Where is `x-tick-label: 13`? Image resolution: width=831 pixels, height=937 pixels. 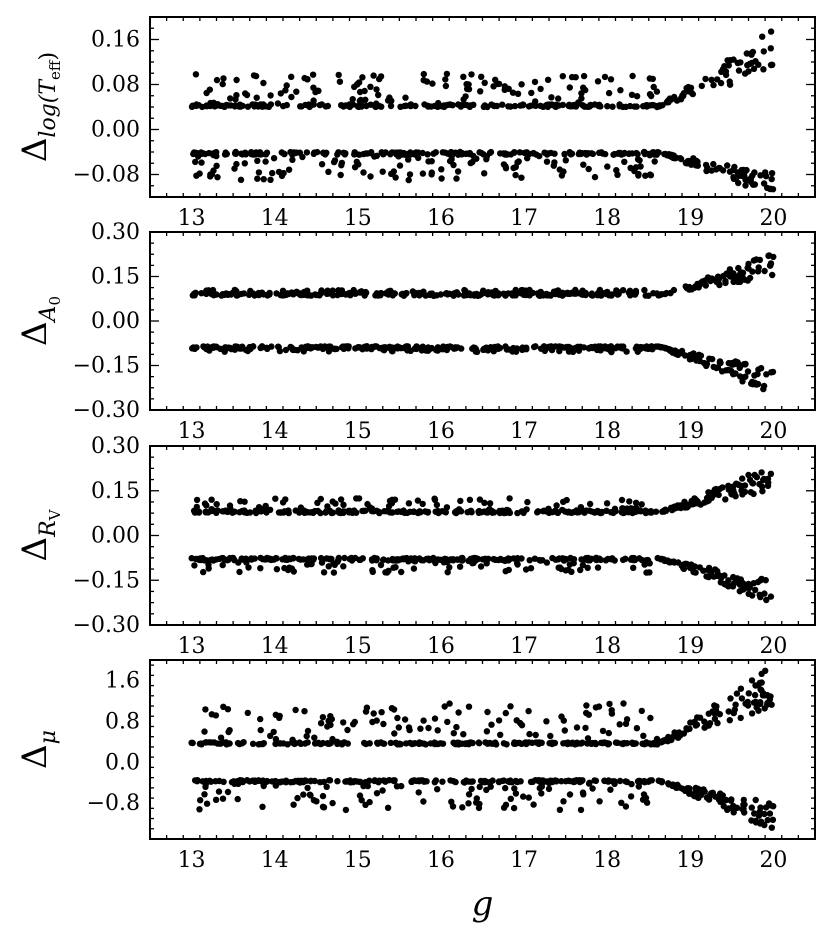 x-tick-label: 13 is located at coordinates (192, 860).